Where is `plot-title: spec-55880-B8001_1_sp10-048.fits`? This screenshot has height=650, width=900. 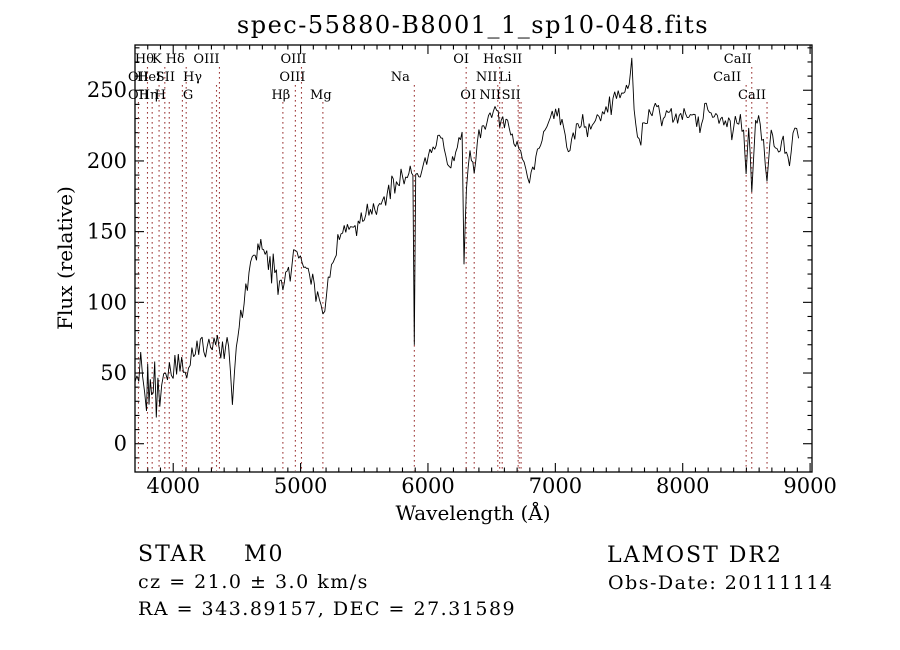 plot-title: spec-55880-B8001_1_sp10-048.fits is located at coordinates (473, 25).